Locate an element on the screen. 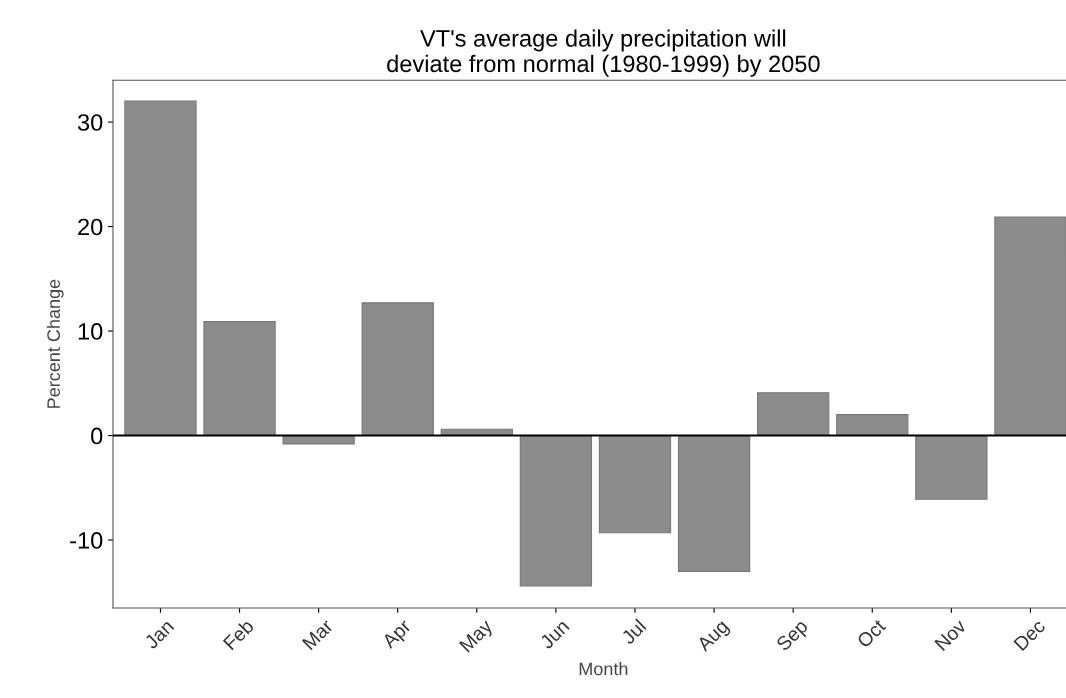 The height and width of the screenshot is (698, 1066). y-tick-label: 20 is located at coordinates (90, 227).